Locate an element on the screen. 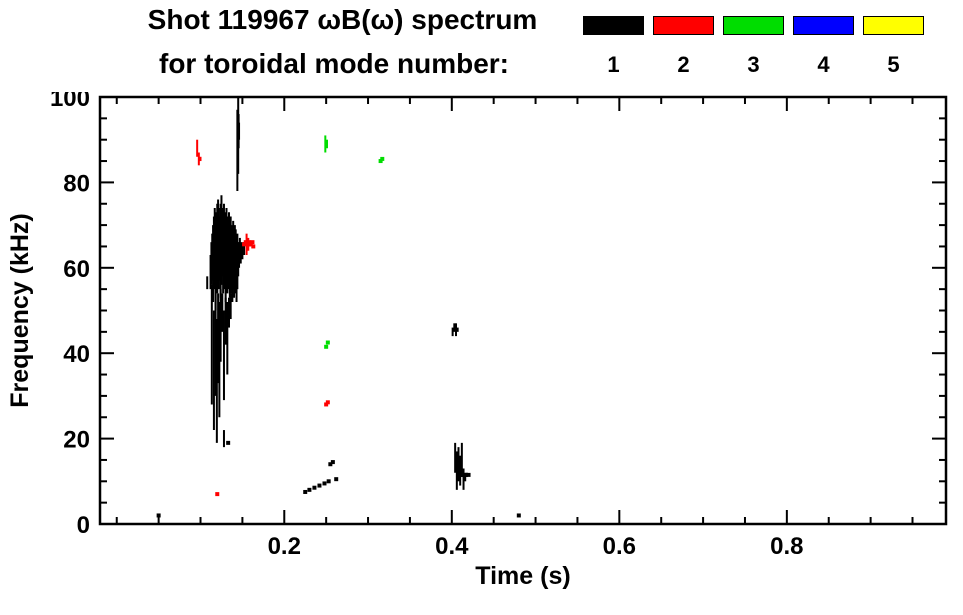 The image size is (963, 615). y-tick-label: 60 is located at coordinates (76, 269).